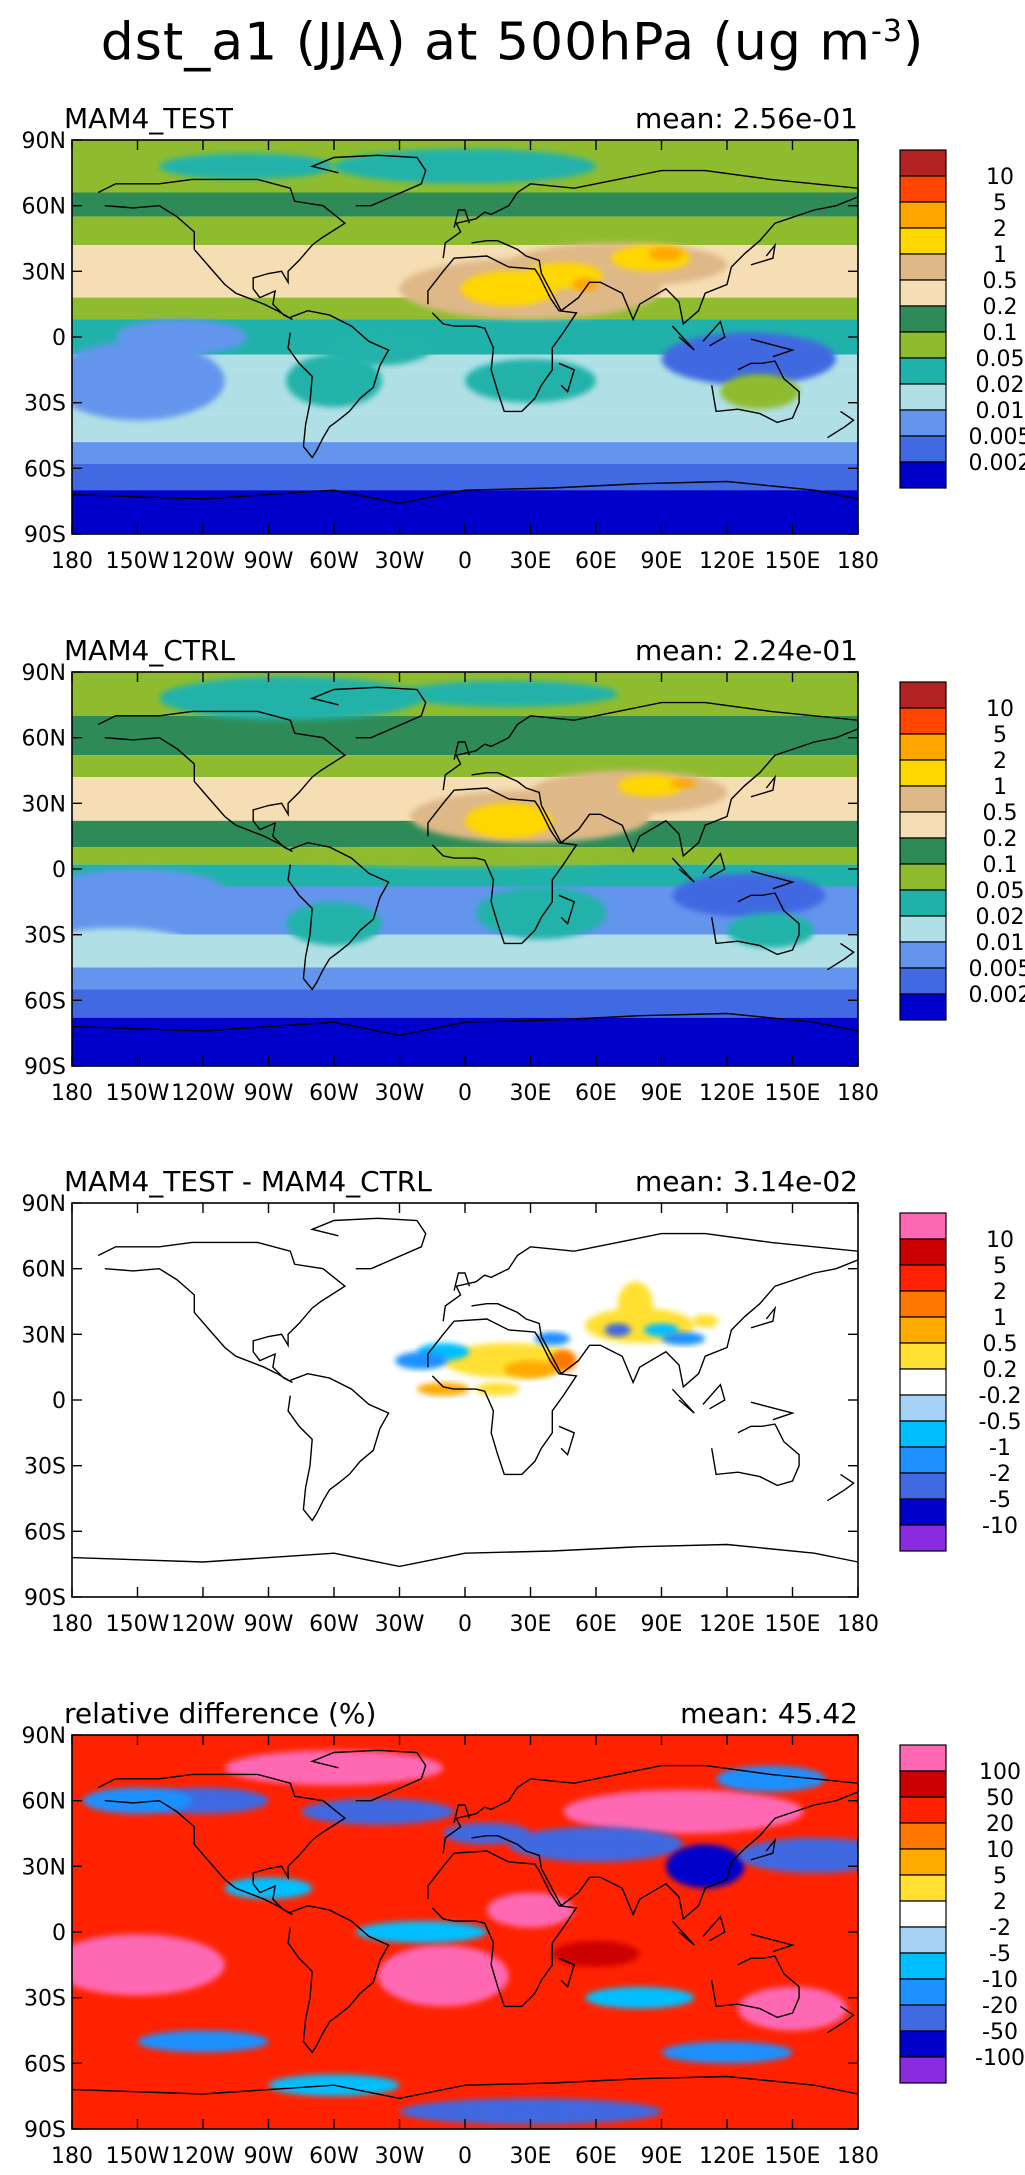 This screenshot has height=2175, width=1025. Describe the element at coordinates (334, 1624) in the screenshot. I see `x-tick-label: 60W` at that location.